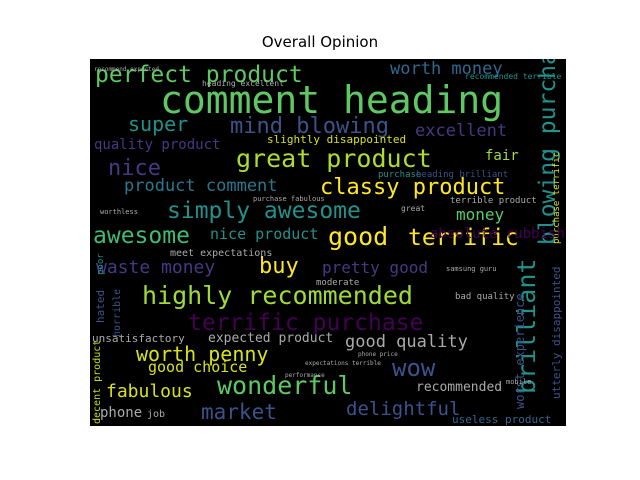 This screenshot has height=480, width=640. Describe the element at coordinates (343, 363) in the screenshot. I see `word-expectations-terrible: expectations terrible` at that location.